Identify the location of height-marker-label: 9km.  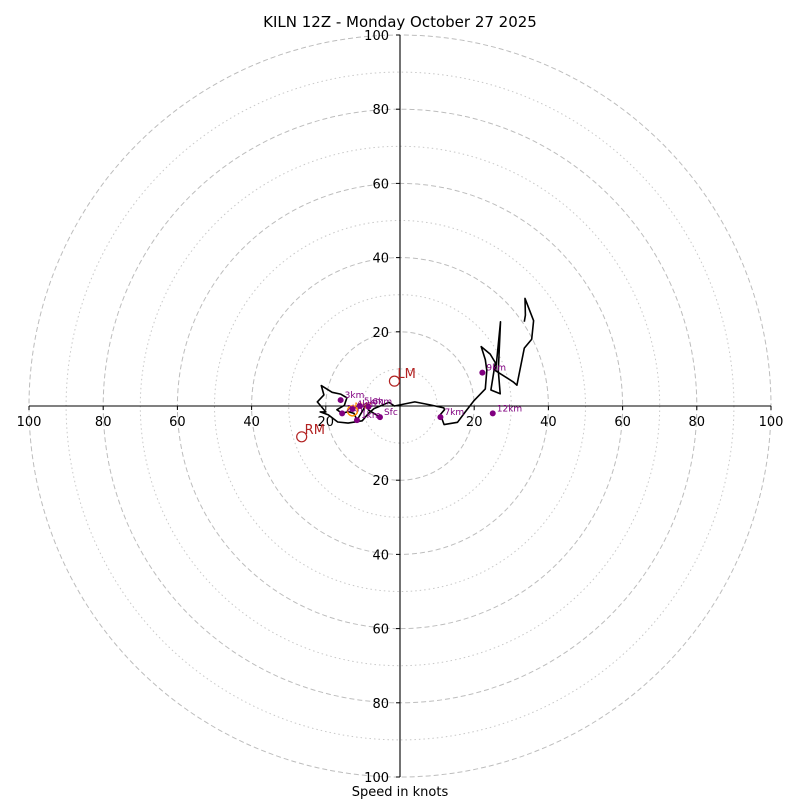
(496, 369).